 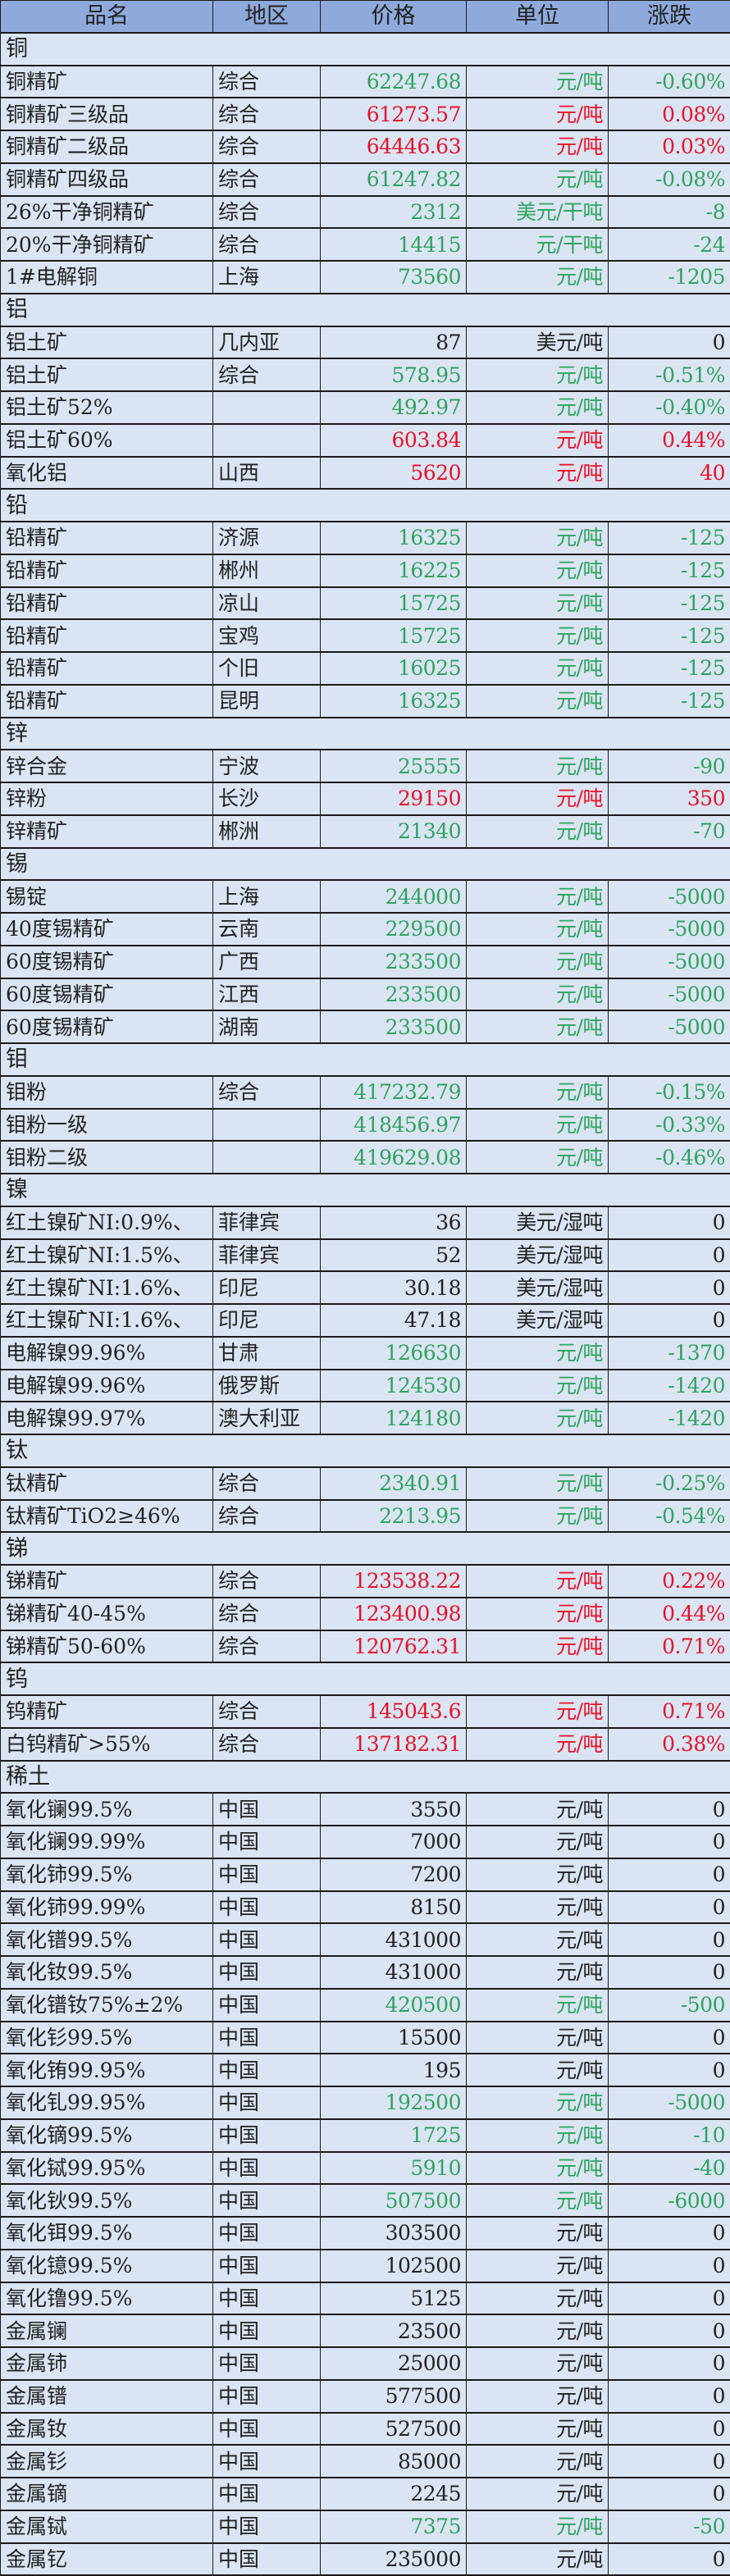 What do you see at coordinates (393, 2299) in the screenshot?
I see `price: 5125` at bounding box center [393, 2299].